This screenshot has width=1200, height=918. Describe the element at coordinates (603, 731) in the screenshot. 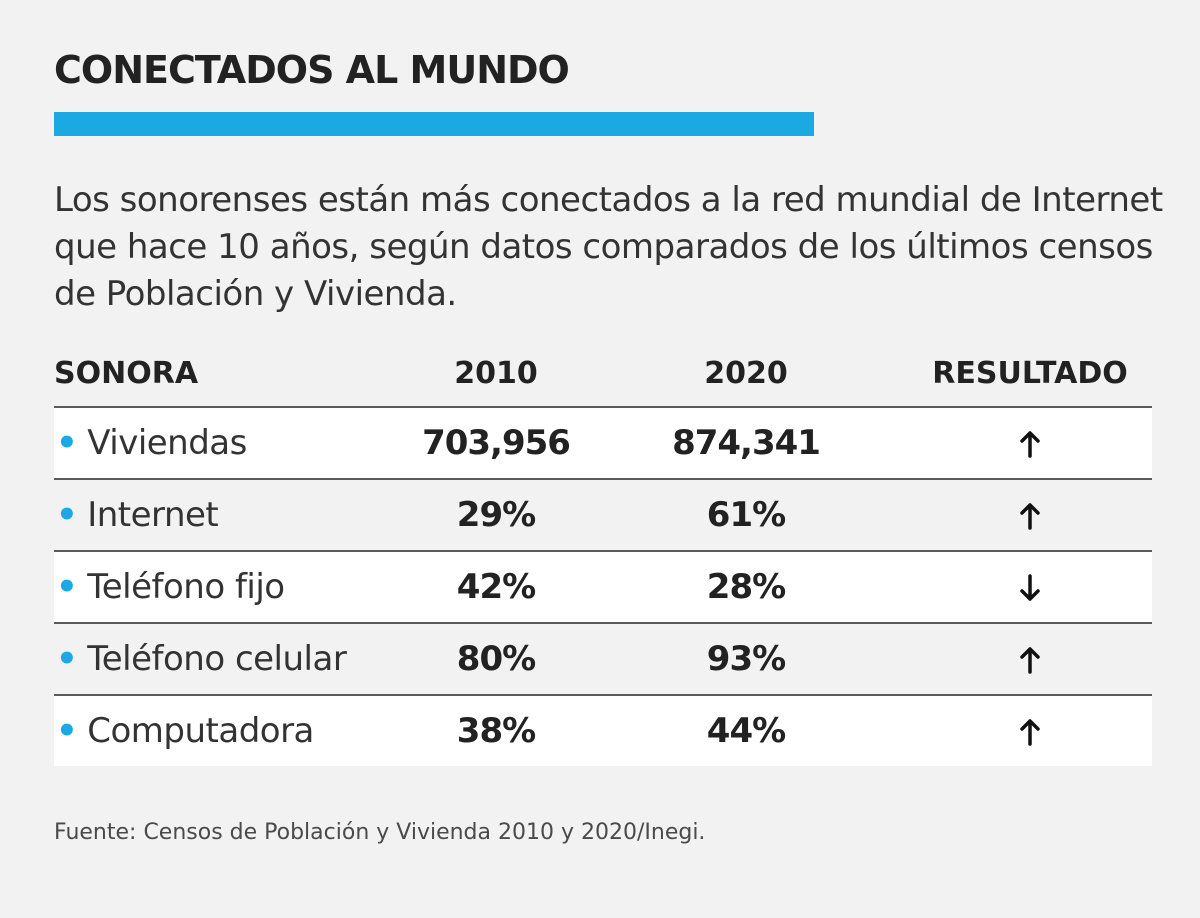

I see `table-row: • Computadora 38% 44%` at that location.